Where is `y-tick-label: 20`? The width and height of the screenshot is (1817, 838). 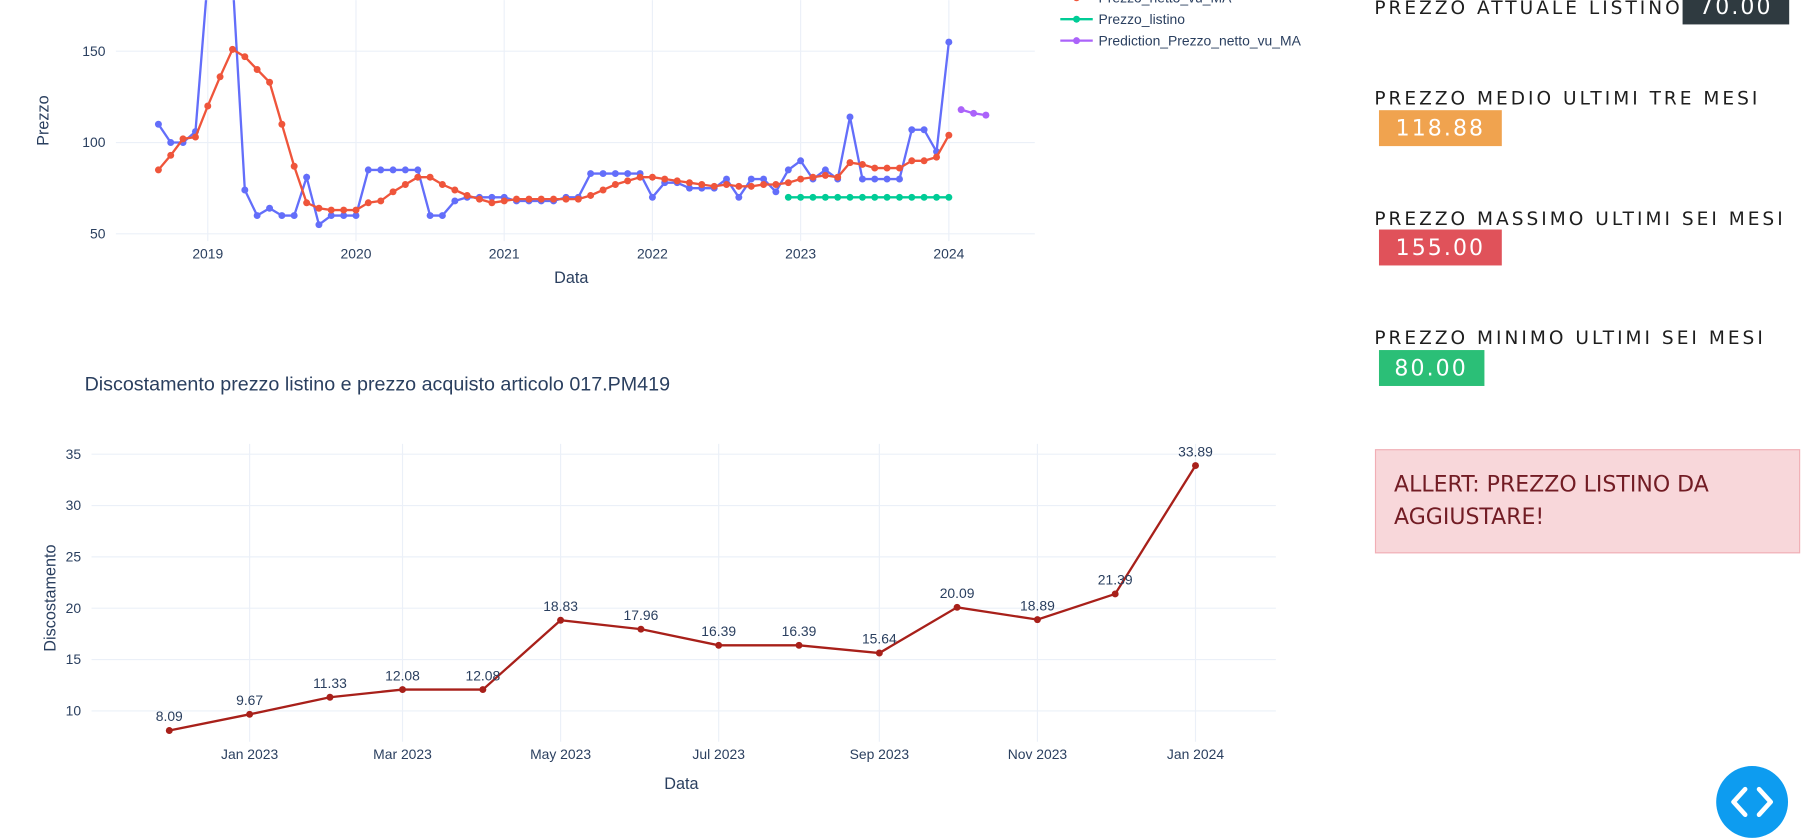
y-tick-label: 20 is located at coordinates (74, 608).